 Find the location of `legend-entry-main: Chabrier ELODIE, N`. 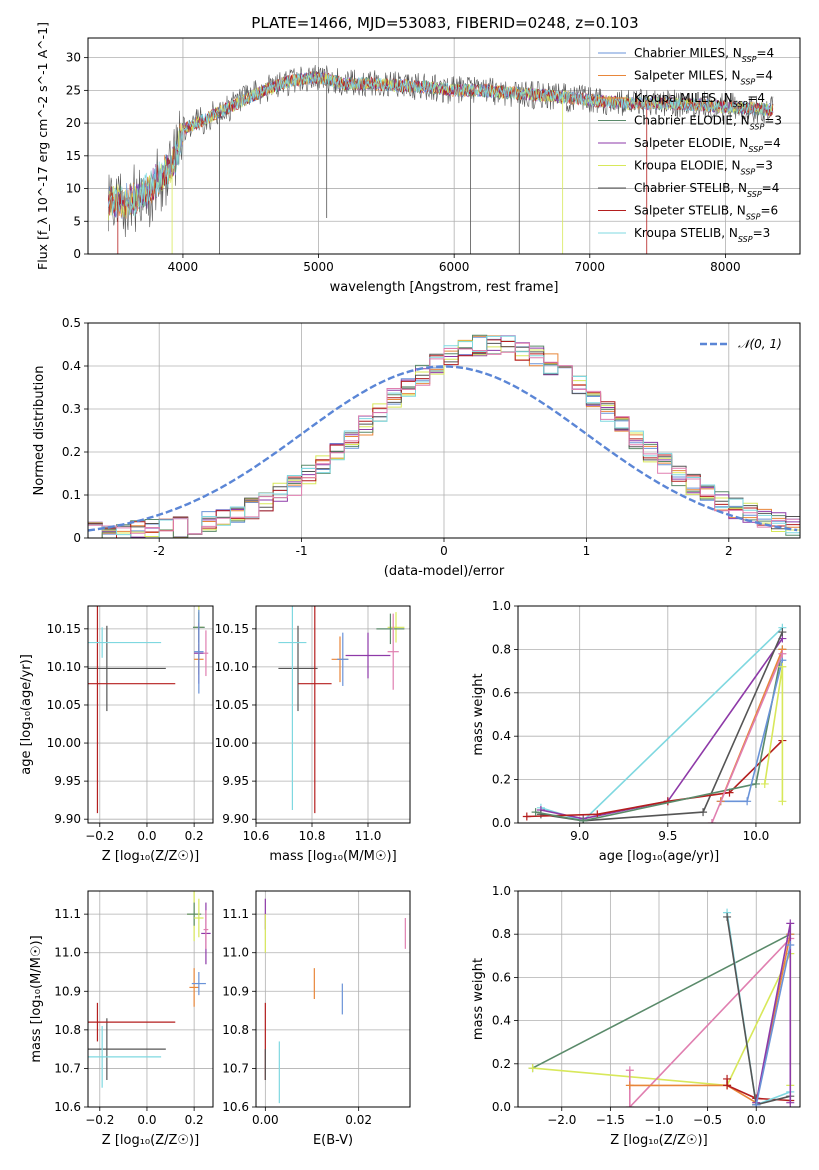

legend-entry-main: Chabrier ELODIE, N is located at coordinates (692, 121).